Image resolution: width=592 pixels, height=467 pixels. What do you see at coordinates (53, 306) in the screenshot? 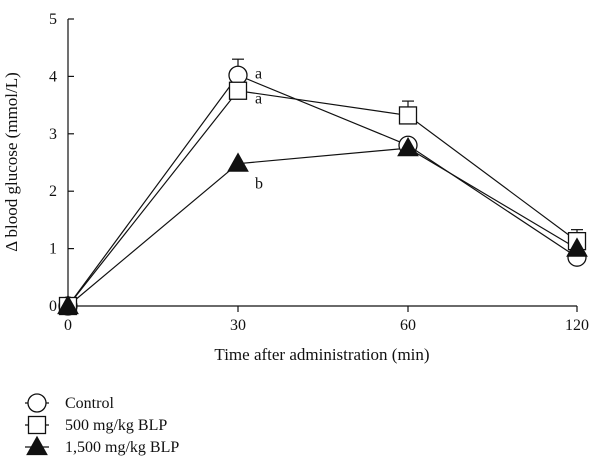
I see `y-tick-label: 0` at bounding box center [53, 306].